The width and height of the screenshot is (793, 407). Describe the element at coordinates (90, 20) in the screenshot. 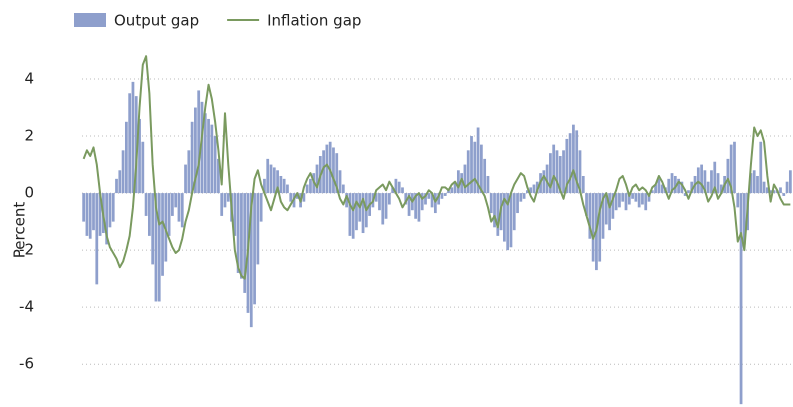

I see `legend-swatch` at that location.